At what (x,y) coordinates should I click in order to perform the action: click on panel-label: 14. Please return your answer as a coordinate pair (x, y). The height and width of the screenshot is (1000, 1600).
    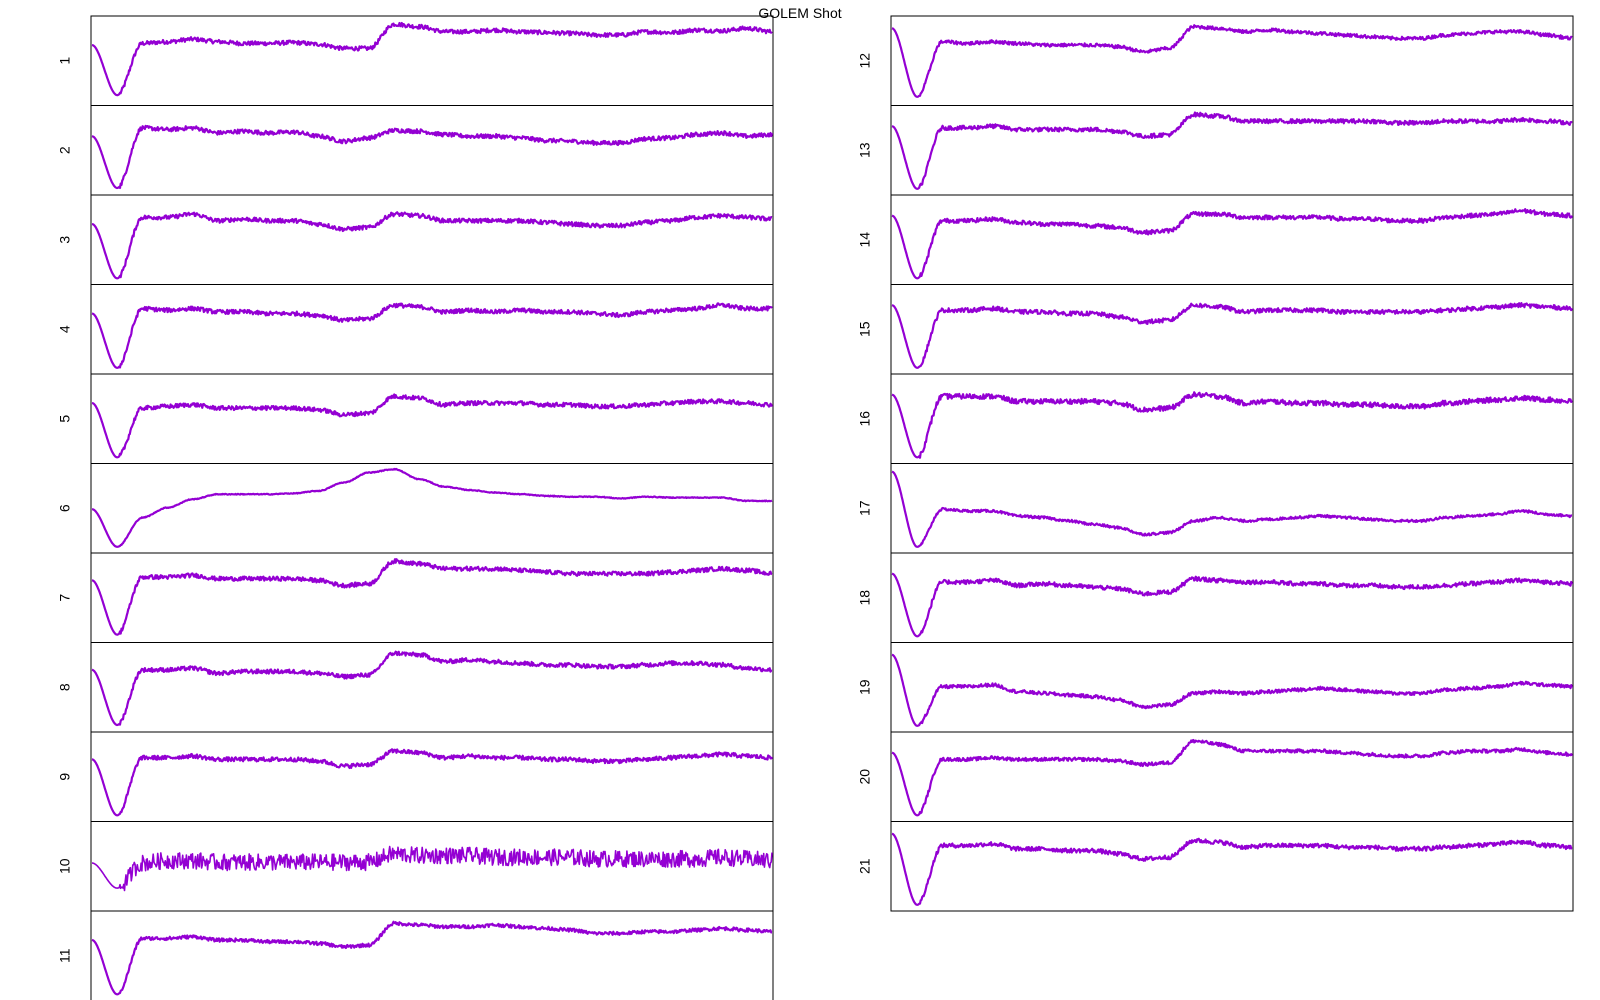
    Looking at the image, I should click on (865, 240).